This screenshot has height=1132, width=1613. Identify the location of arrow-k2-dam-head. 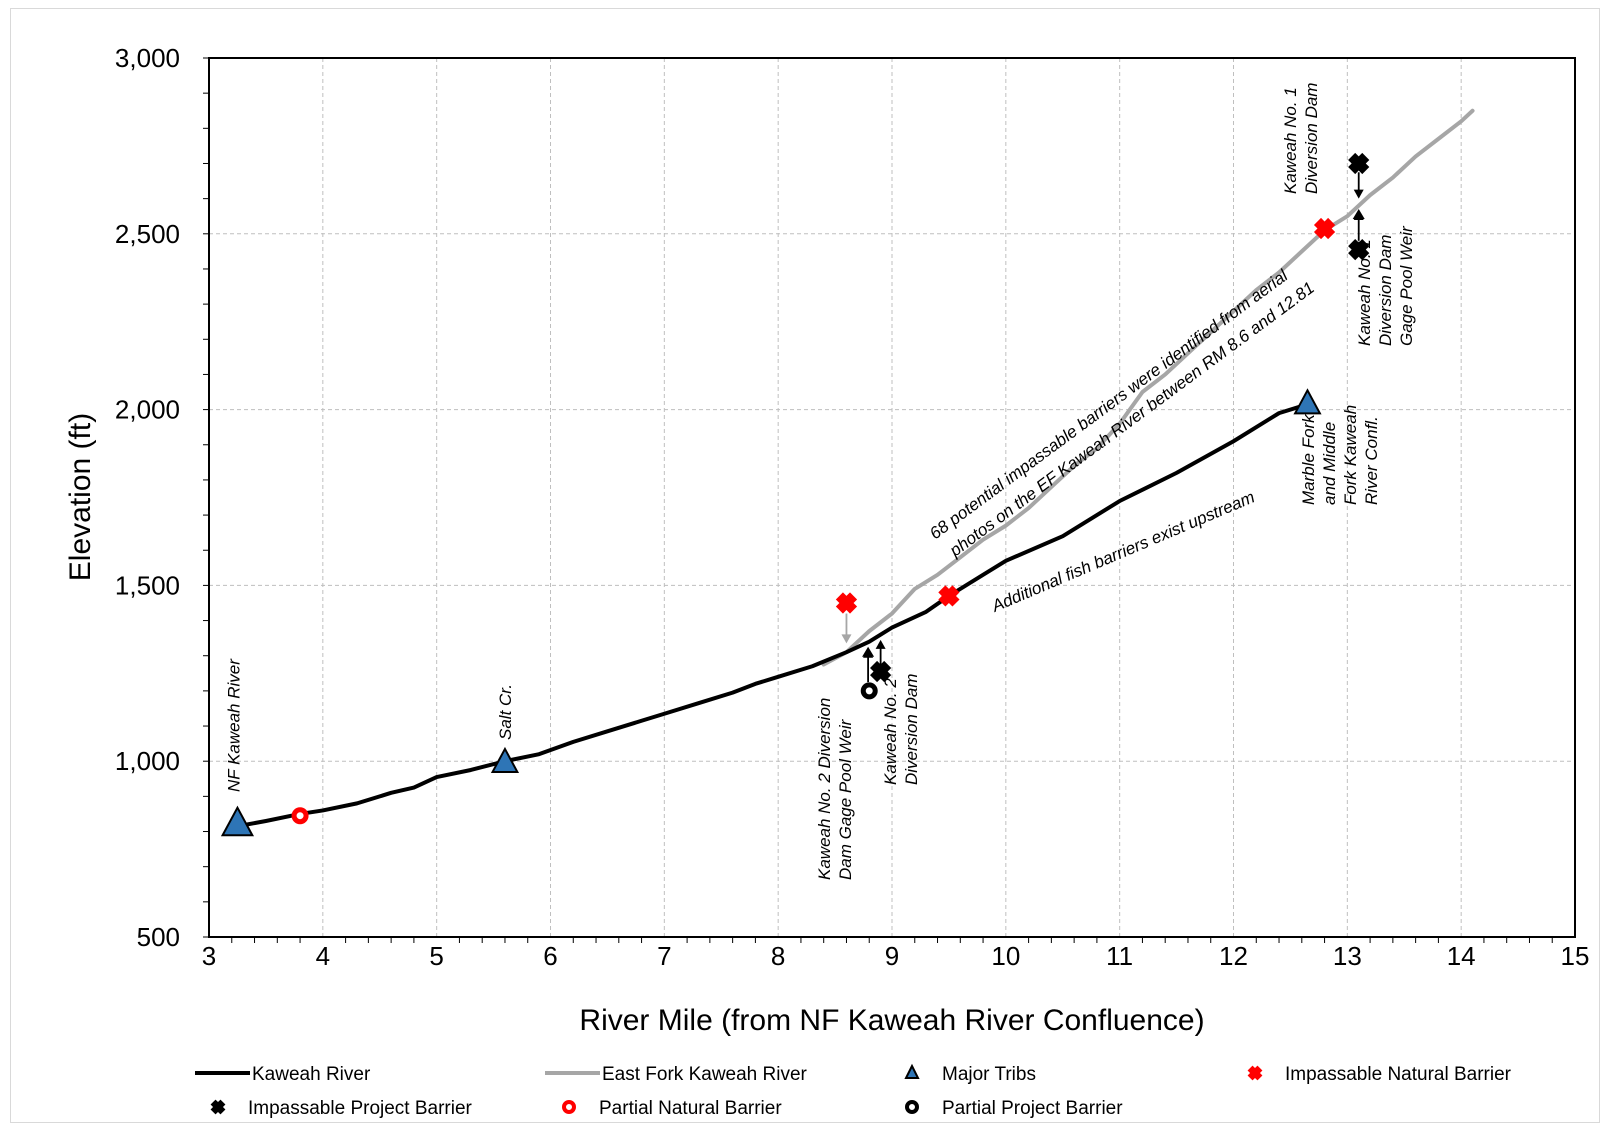
(880, 644).